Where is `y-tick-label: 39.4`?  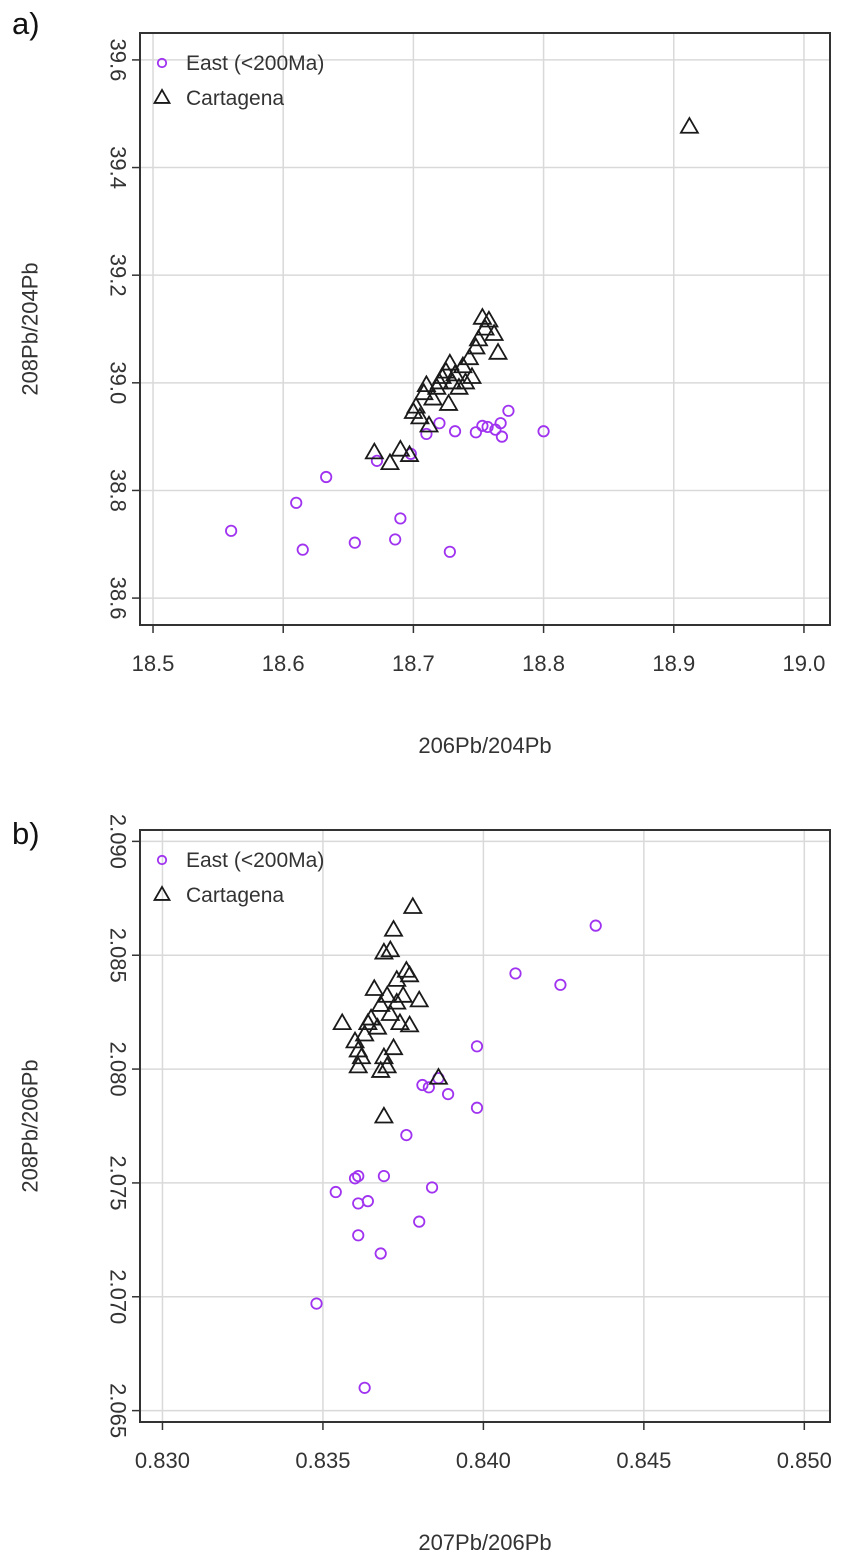
y-tick-label: 39.4 is located at coordinates (118, 167).